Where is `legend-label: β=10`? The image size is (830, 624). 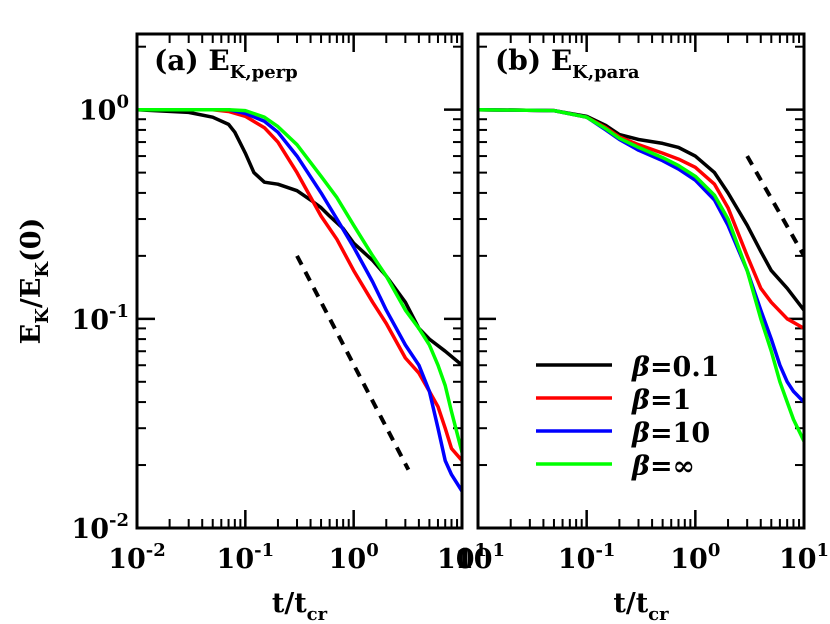 legend-label: β=10 is located at coordinates (670, 433).